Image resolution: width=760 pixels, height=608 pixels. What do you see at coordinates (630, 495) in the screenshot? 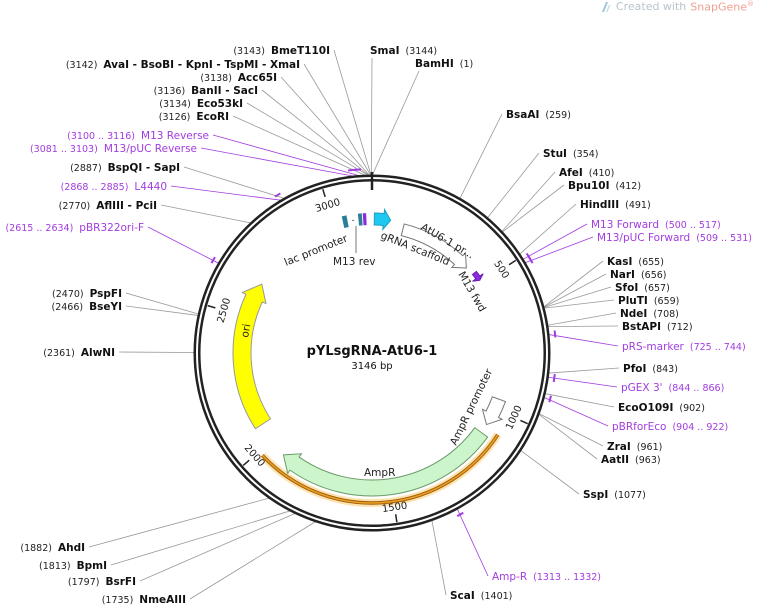
I see `site-position: (1077)` at bounding box center [630, 495].